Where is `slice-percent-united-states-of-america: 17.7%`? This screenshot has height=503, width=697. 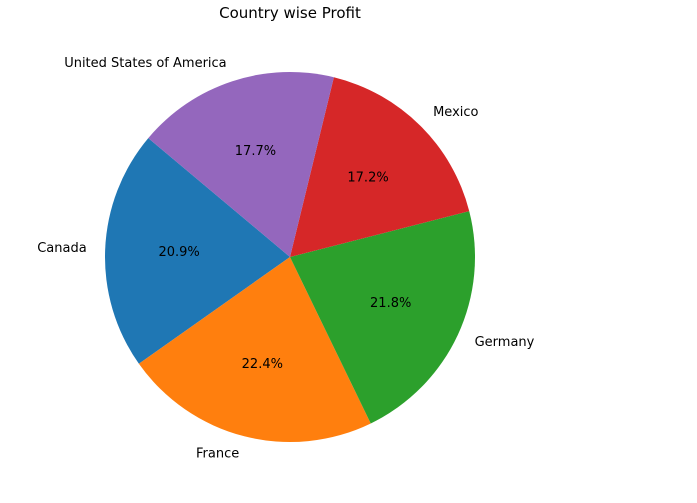 slice-percent-united-states-of-america: 17.7% is located at coordinates (255, 151).